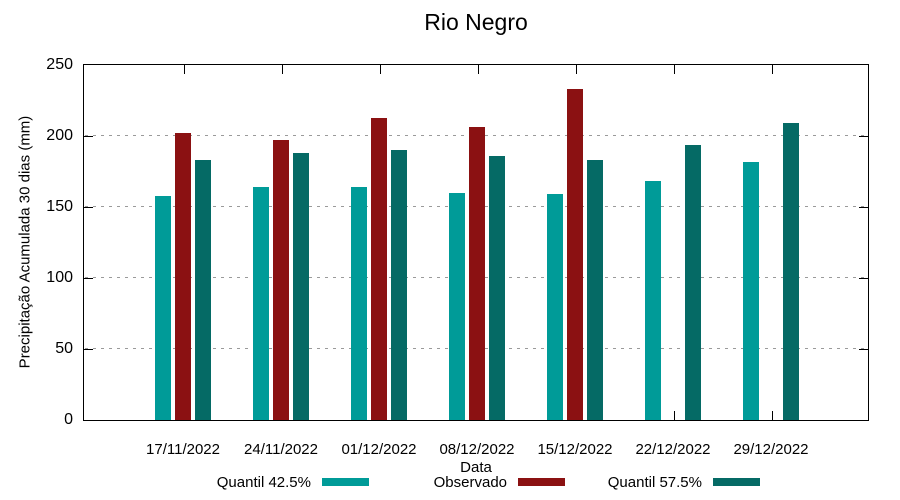  What do you see at coordinates (673, 449) in the screenshot?
I see `x-tick-label: 22/12/2022` at bounding box center [673, 449].